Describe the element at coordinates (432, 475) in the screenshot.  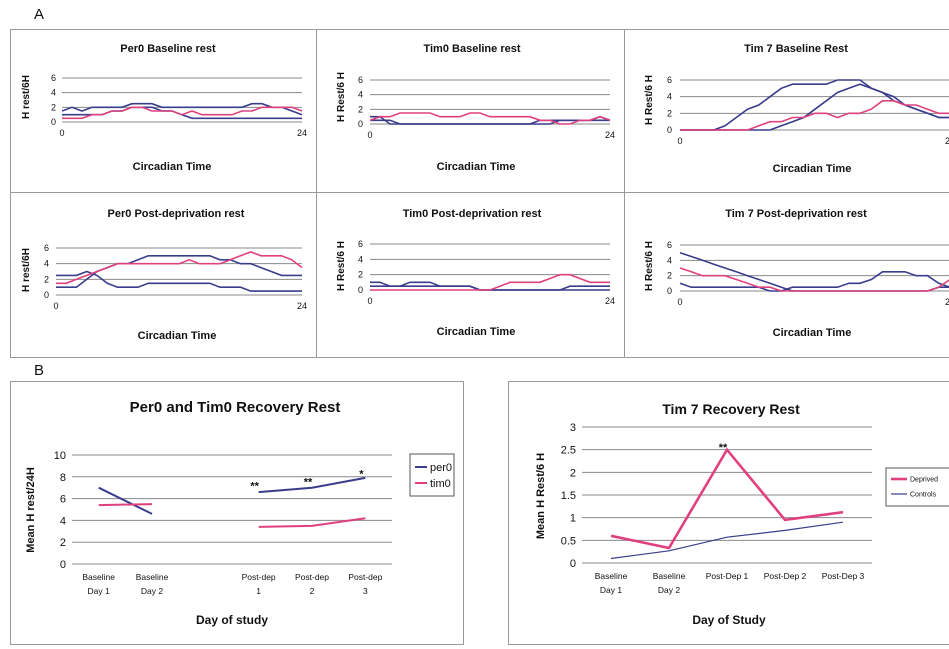
I see `legend: per0 tim0` at that location.